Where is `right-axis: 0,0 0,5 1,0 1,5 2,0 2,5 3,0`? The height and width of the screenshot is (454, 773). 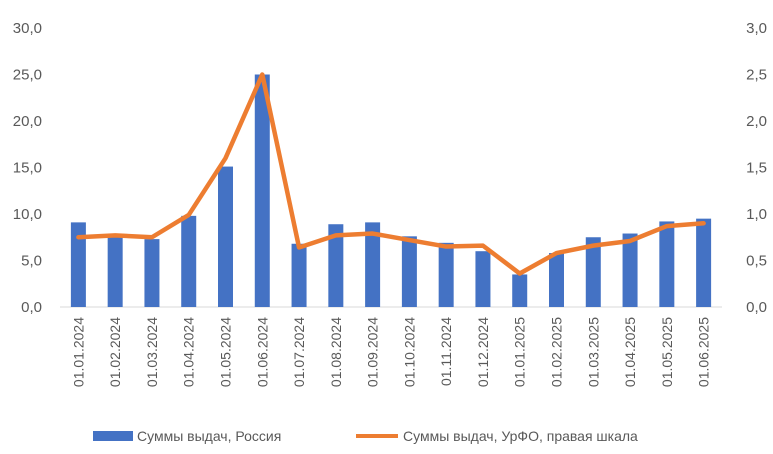 right-axis: 0,0 0,5 1,0 1,5 2,0 2,5 3,0 is located at coordinates (756, 168).